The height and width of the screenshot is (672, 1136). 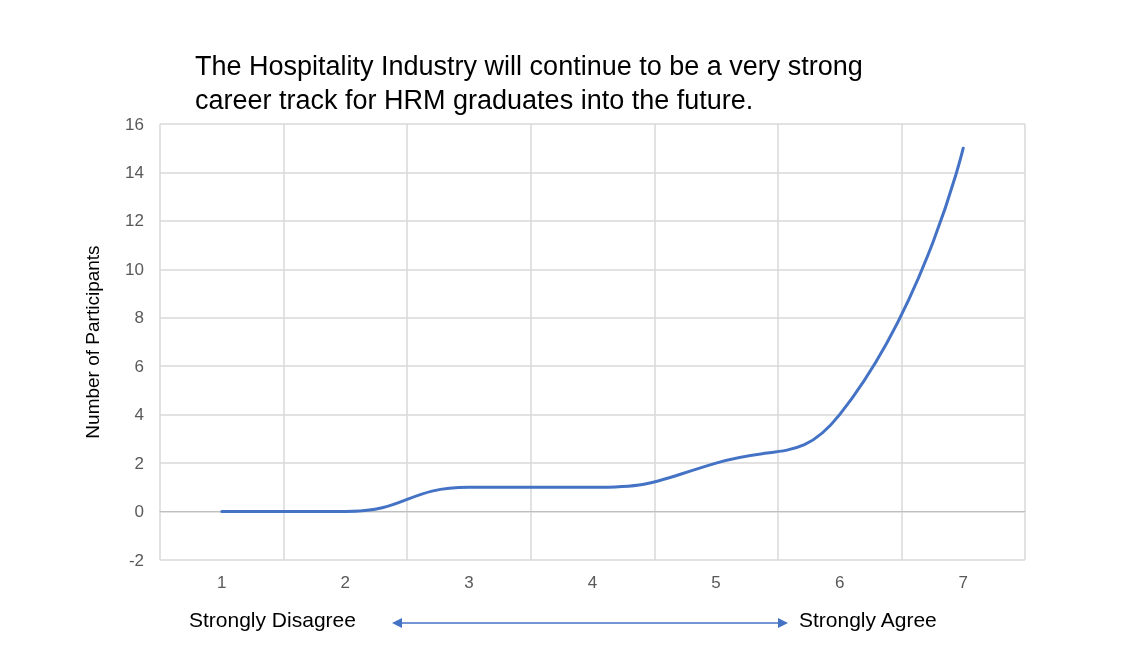 What do you see at coordinates (134, 269) in the screenshot?
I see `y-tick-label: 10` at bounding box center [134, 269].